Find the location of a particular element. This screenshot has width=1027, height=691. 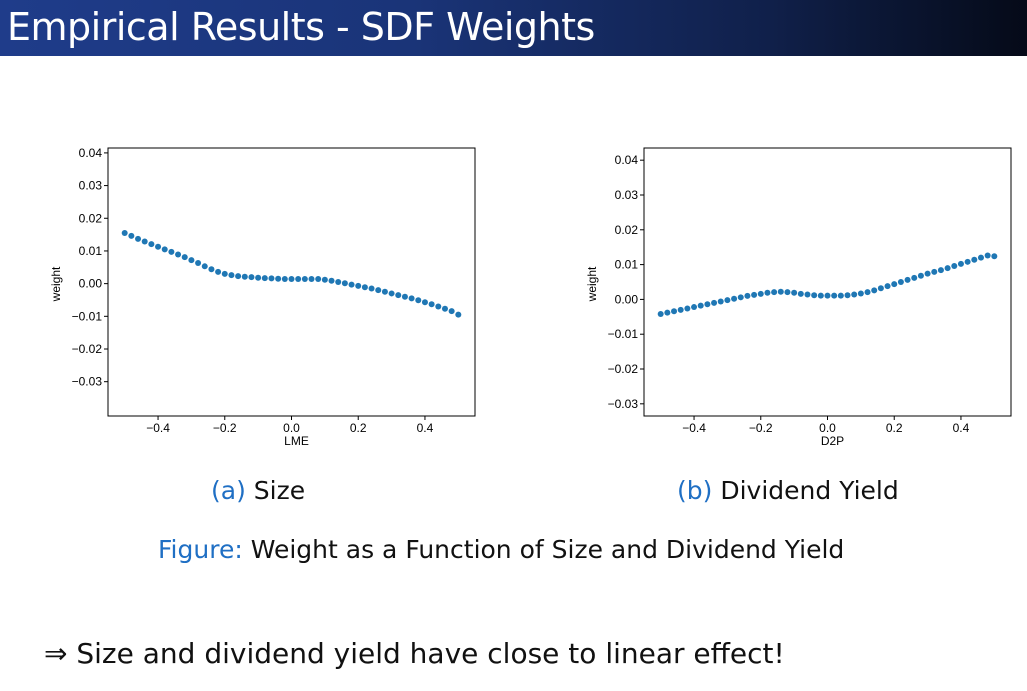

y-tick-label: 0.02 is located at coordinates (627, 230).